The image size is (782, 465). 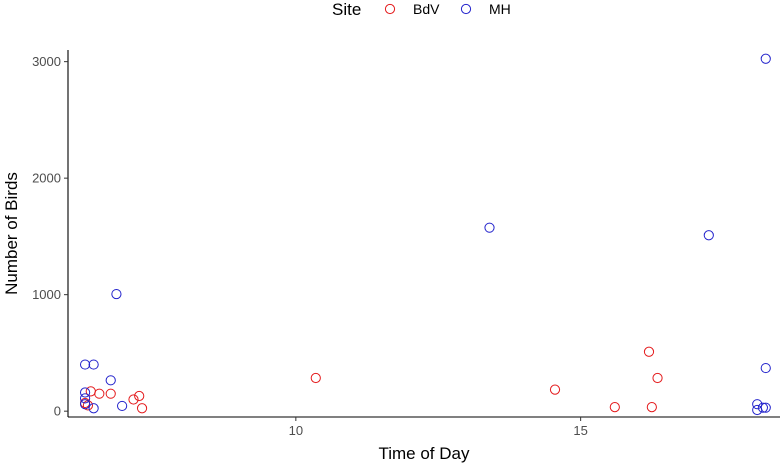 What do you see at coordinates (296, 430) in the screenshot?
I see `x-tick-label: 10` at bounding box center [296, 430].